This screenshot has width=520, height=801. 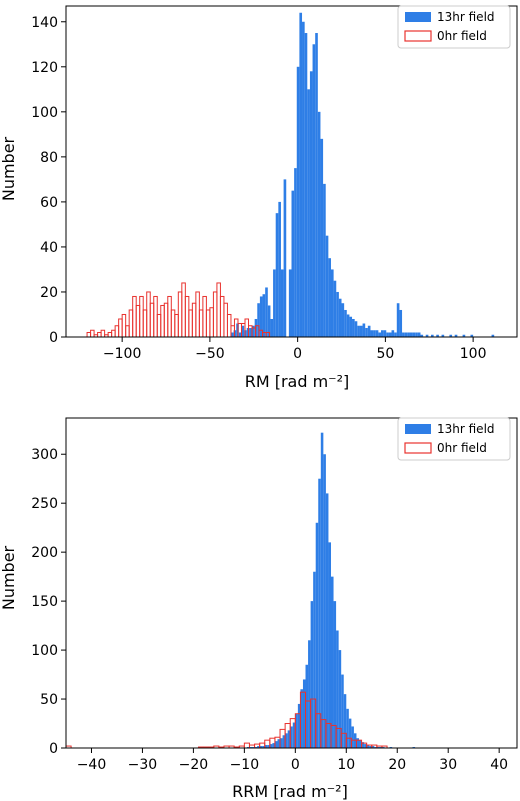 What do you see at coordinates (466, 429) in the screenshot?
I see `rrm-legend-label-13hr: 13hr field` at bounding box center [466, 429].